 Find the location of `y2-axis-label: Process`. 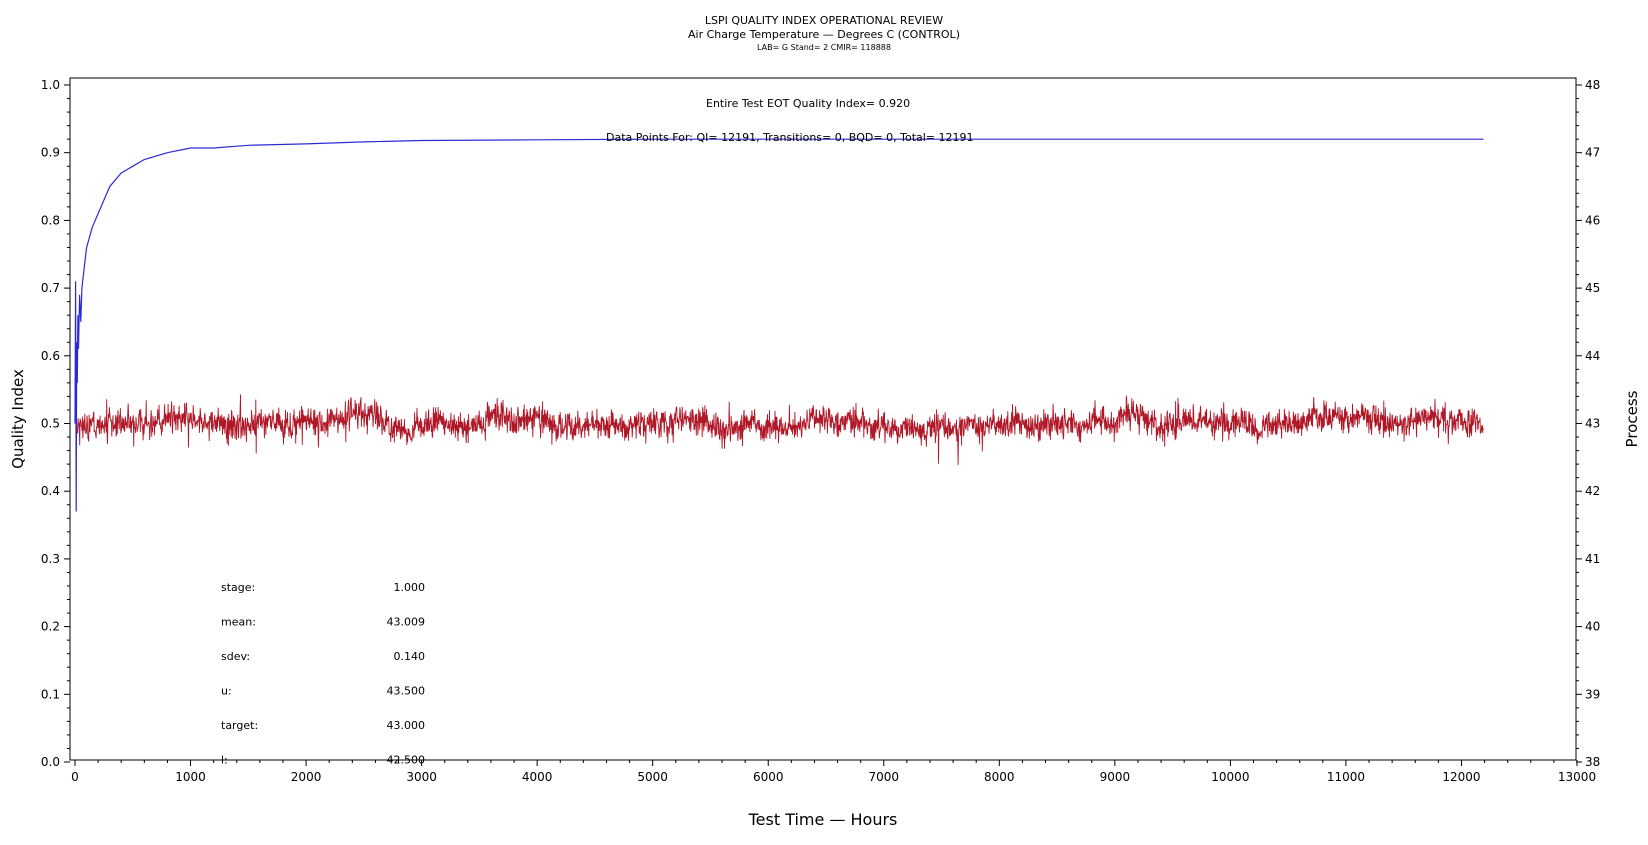

y2-axis-label: Process is located at coordinates (1632, 418).